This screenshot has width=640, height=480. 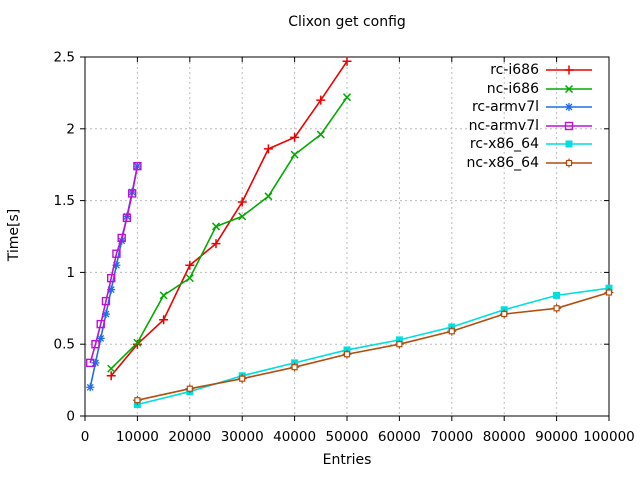 I want to click on x-tick-label: 60000, so click(x=399, y=437).